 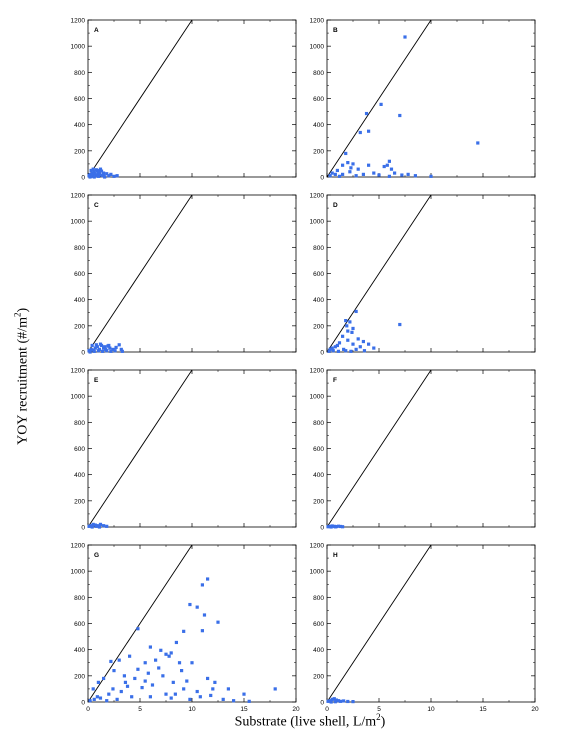 I want to click on panel-F: 0 200 400 600 800 1000 1200 F, so click(x=423, y=450).